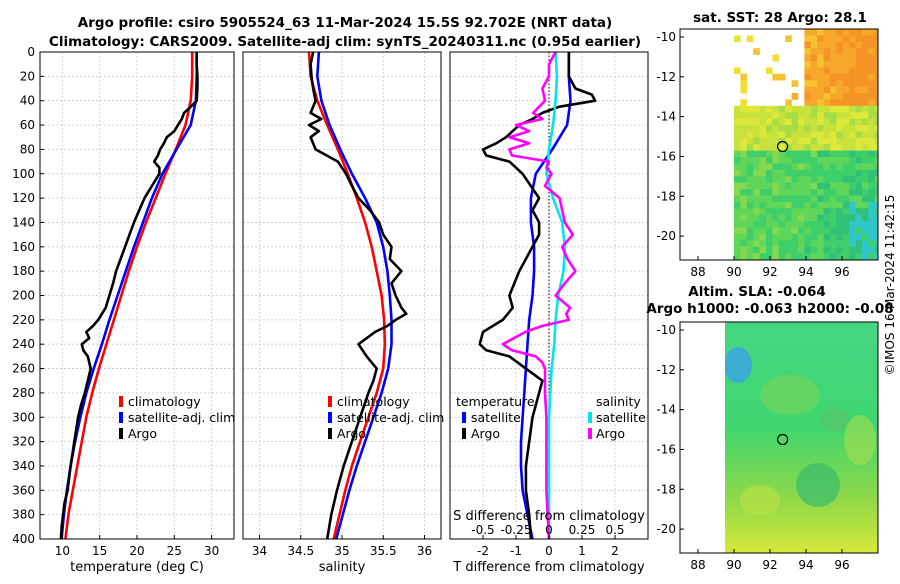  What do you see at coordinates (549, 551) in the screenshot?
I see `x-tick-label: 0` at bounding box center [549, 551].